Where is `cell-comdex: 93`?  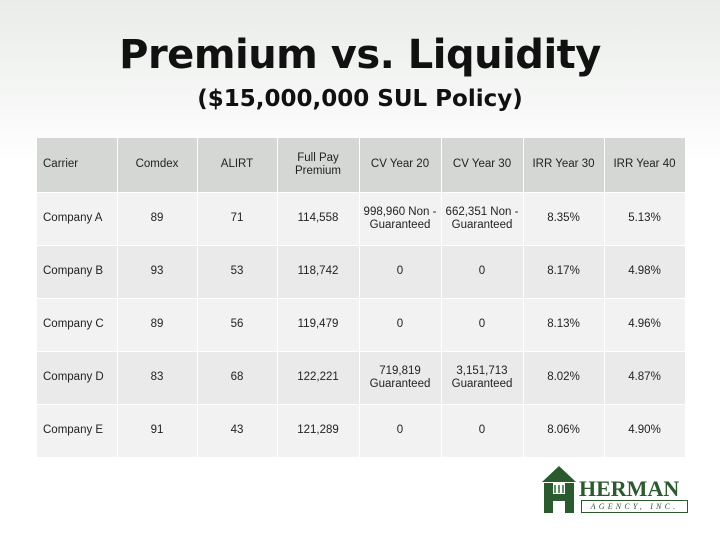
cell-comdex: 93 is located at coordinates (157, 271).